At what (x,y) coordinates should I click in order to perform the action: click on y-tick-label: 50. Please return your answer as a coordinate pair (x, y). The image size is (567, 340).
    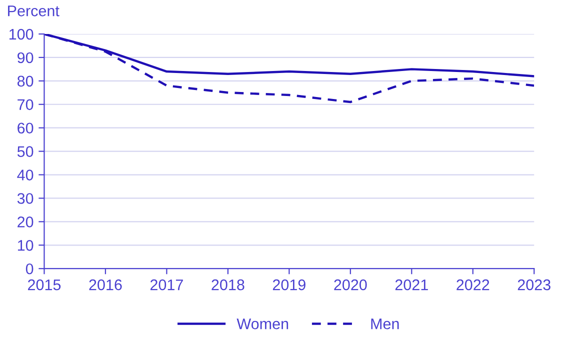
    Looking at the image, I should click on (25, 151).